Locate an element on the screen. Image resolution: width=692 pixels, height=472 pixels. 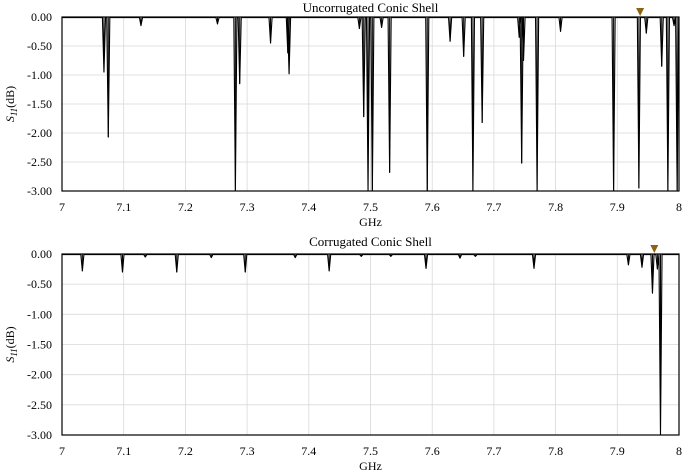
chart-title: Corrugated Conic Shell is located at coordinates (370, 241).